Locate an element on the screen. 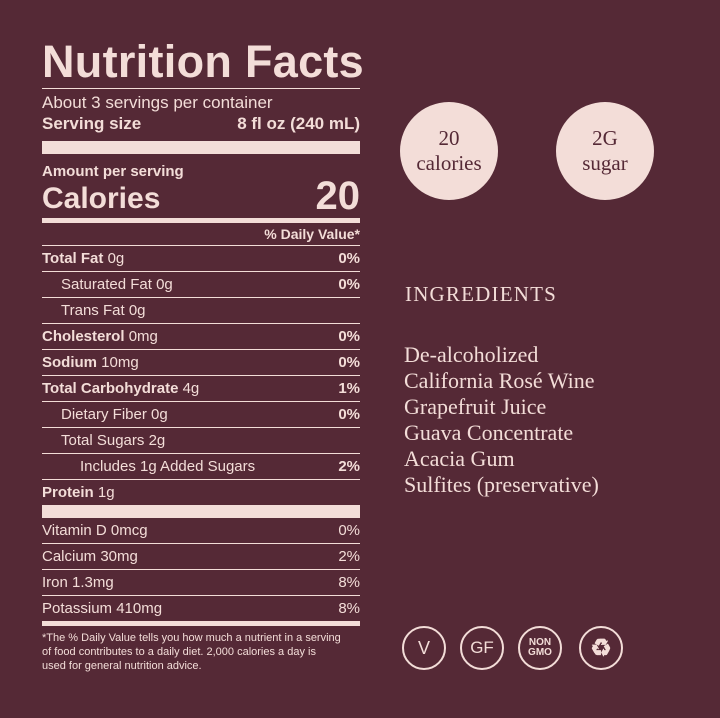  nutrient-label: Saturated Fat is located at coordinates (106, 284).